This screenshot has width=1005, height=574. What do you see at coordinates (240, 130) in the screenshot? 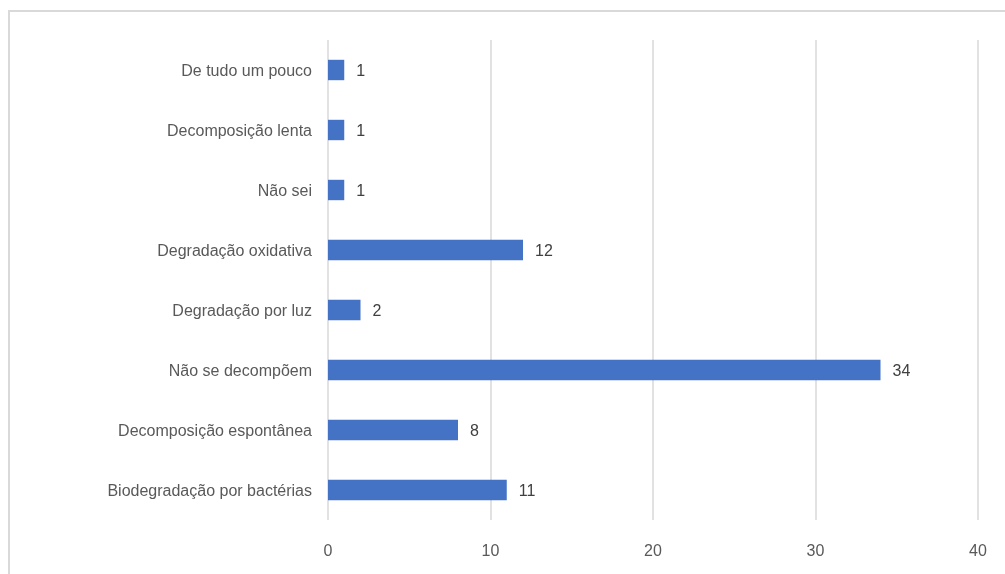
I see `y-tick-label: Decomposição lenta` at bounding box center [240, 130].